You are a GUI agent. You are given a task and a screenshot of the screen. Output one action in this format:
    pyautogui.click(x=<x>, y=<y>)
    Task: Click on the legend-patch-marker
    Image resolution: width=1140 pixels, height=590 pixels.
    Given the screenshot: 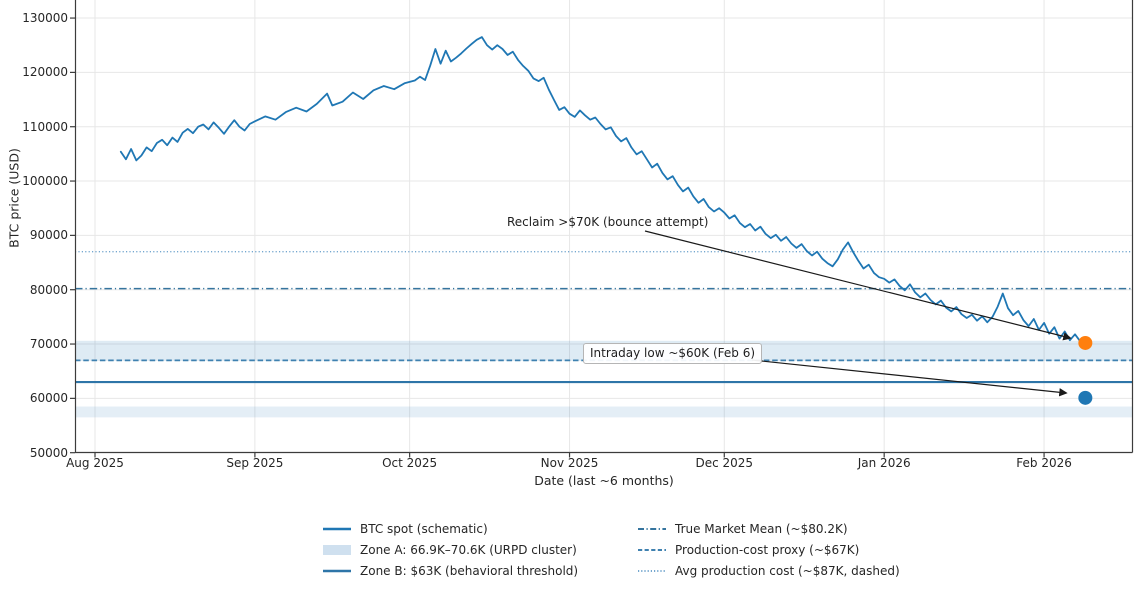 What is the action you would take?
    pyautogui.click(x=337, y=550)
    